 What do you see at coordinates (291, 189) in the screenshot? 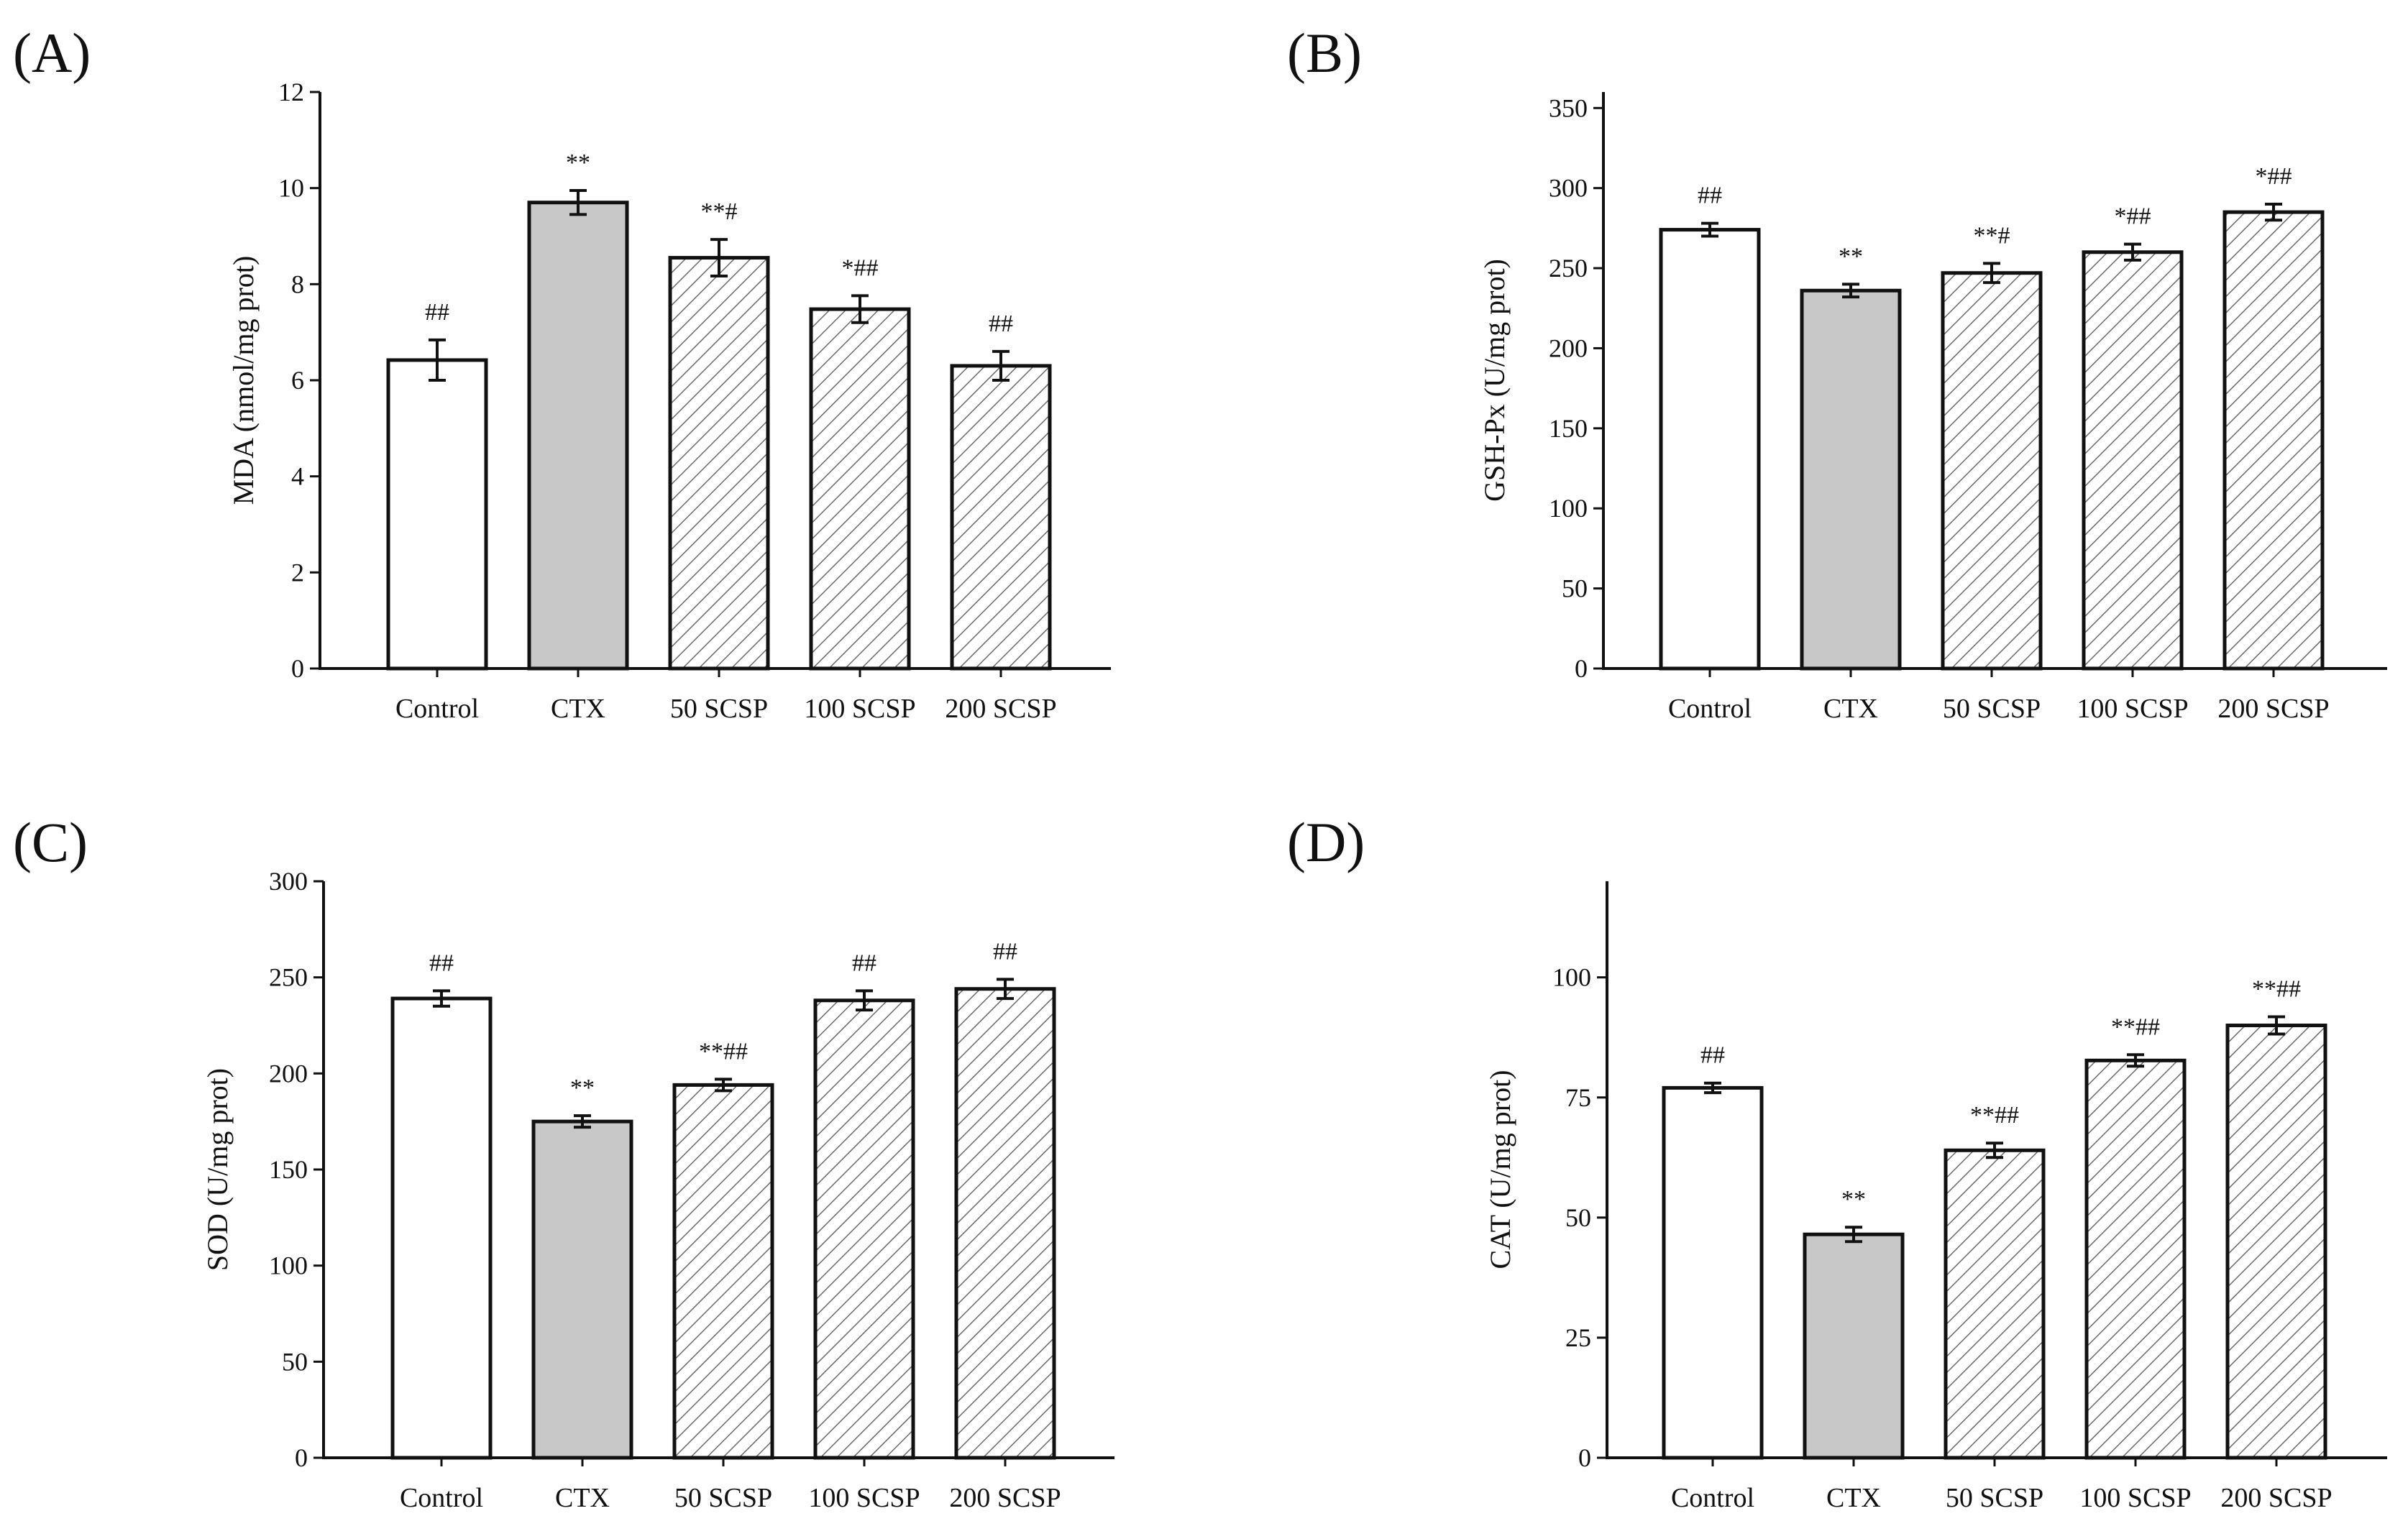
I see `y-tick-label: 10` at bounding box center [291, 189].